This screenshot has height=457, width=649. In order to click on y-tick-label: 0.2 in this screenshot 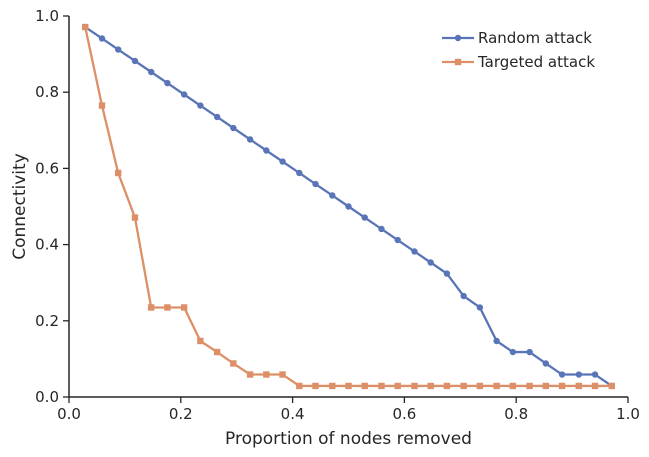, I will do `click(47, 321)`.